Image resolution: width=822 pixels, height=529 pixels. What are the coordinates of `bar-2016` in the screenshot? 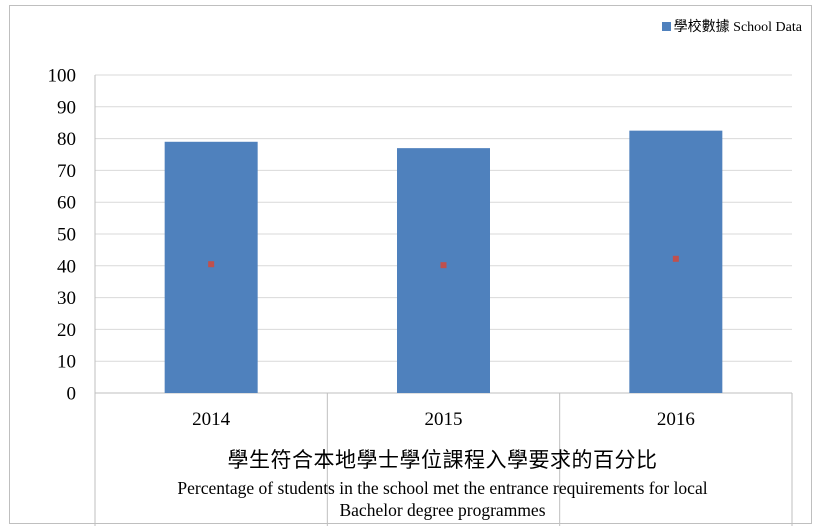 It's located at (676, 261).